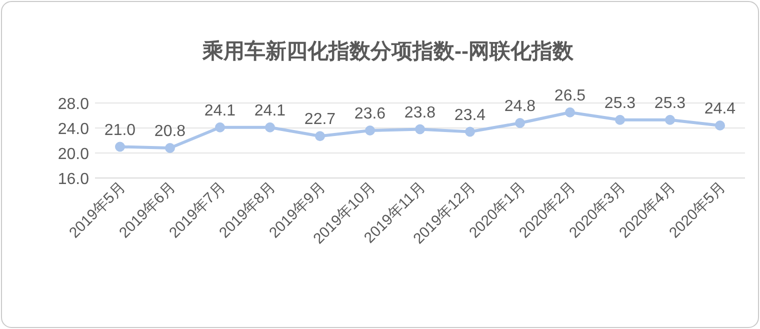  I want to click on data-label: 23.8, so click(420, 113).